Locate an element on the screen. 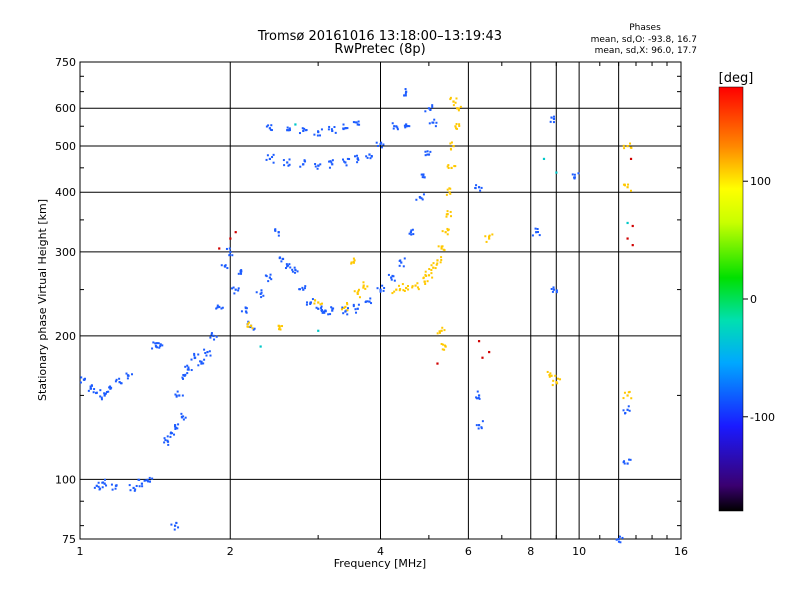 Image resolution: width=800 pixels, height=600 pixels. y-tick-label: 500 is located at coordinates (65, 146).